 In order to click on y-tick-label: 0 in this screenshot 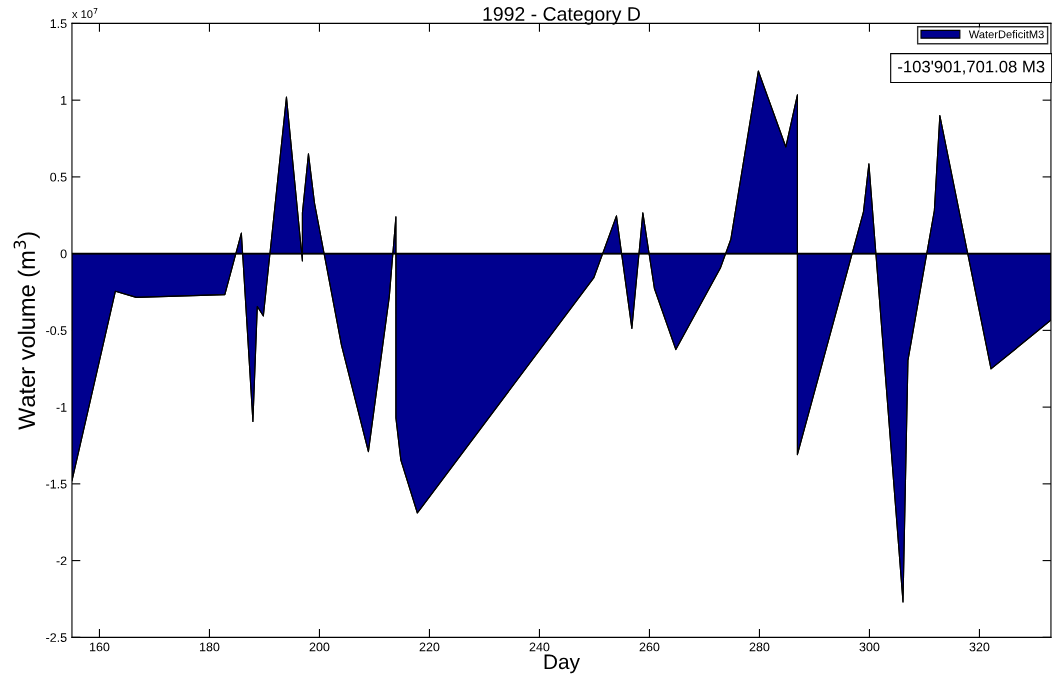, I will do `click(63, 254)`.